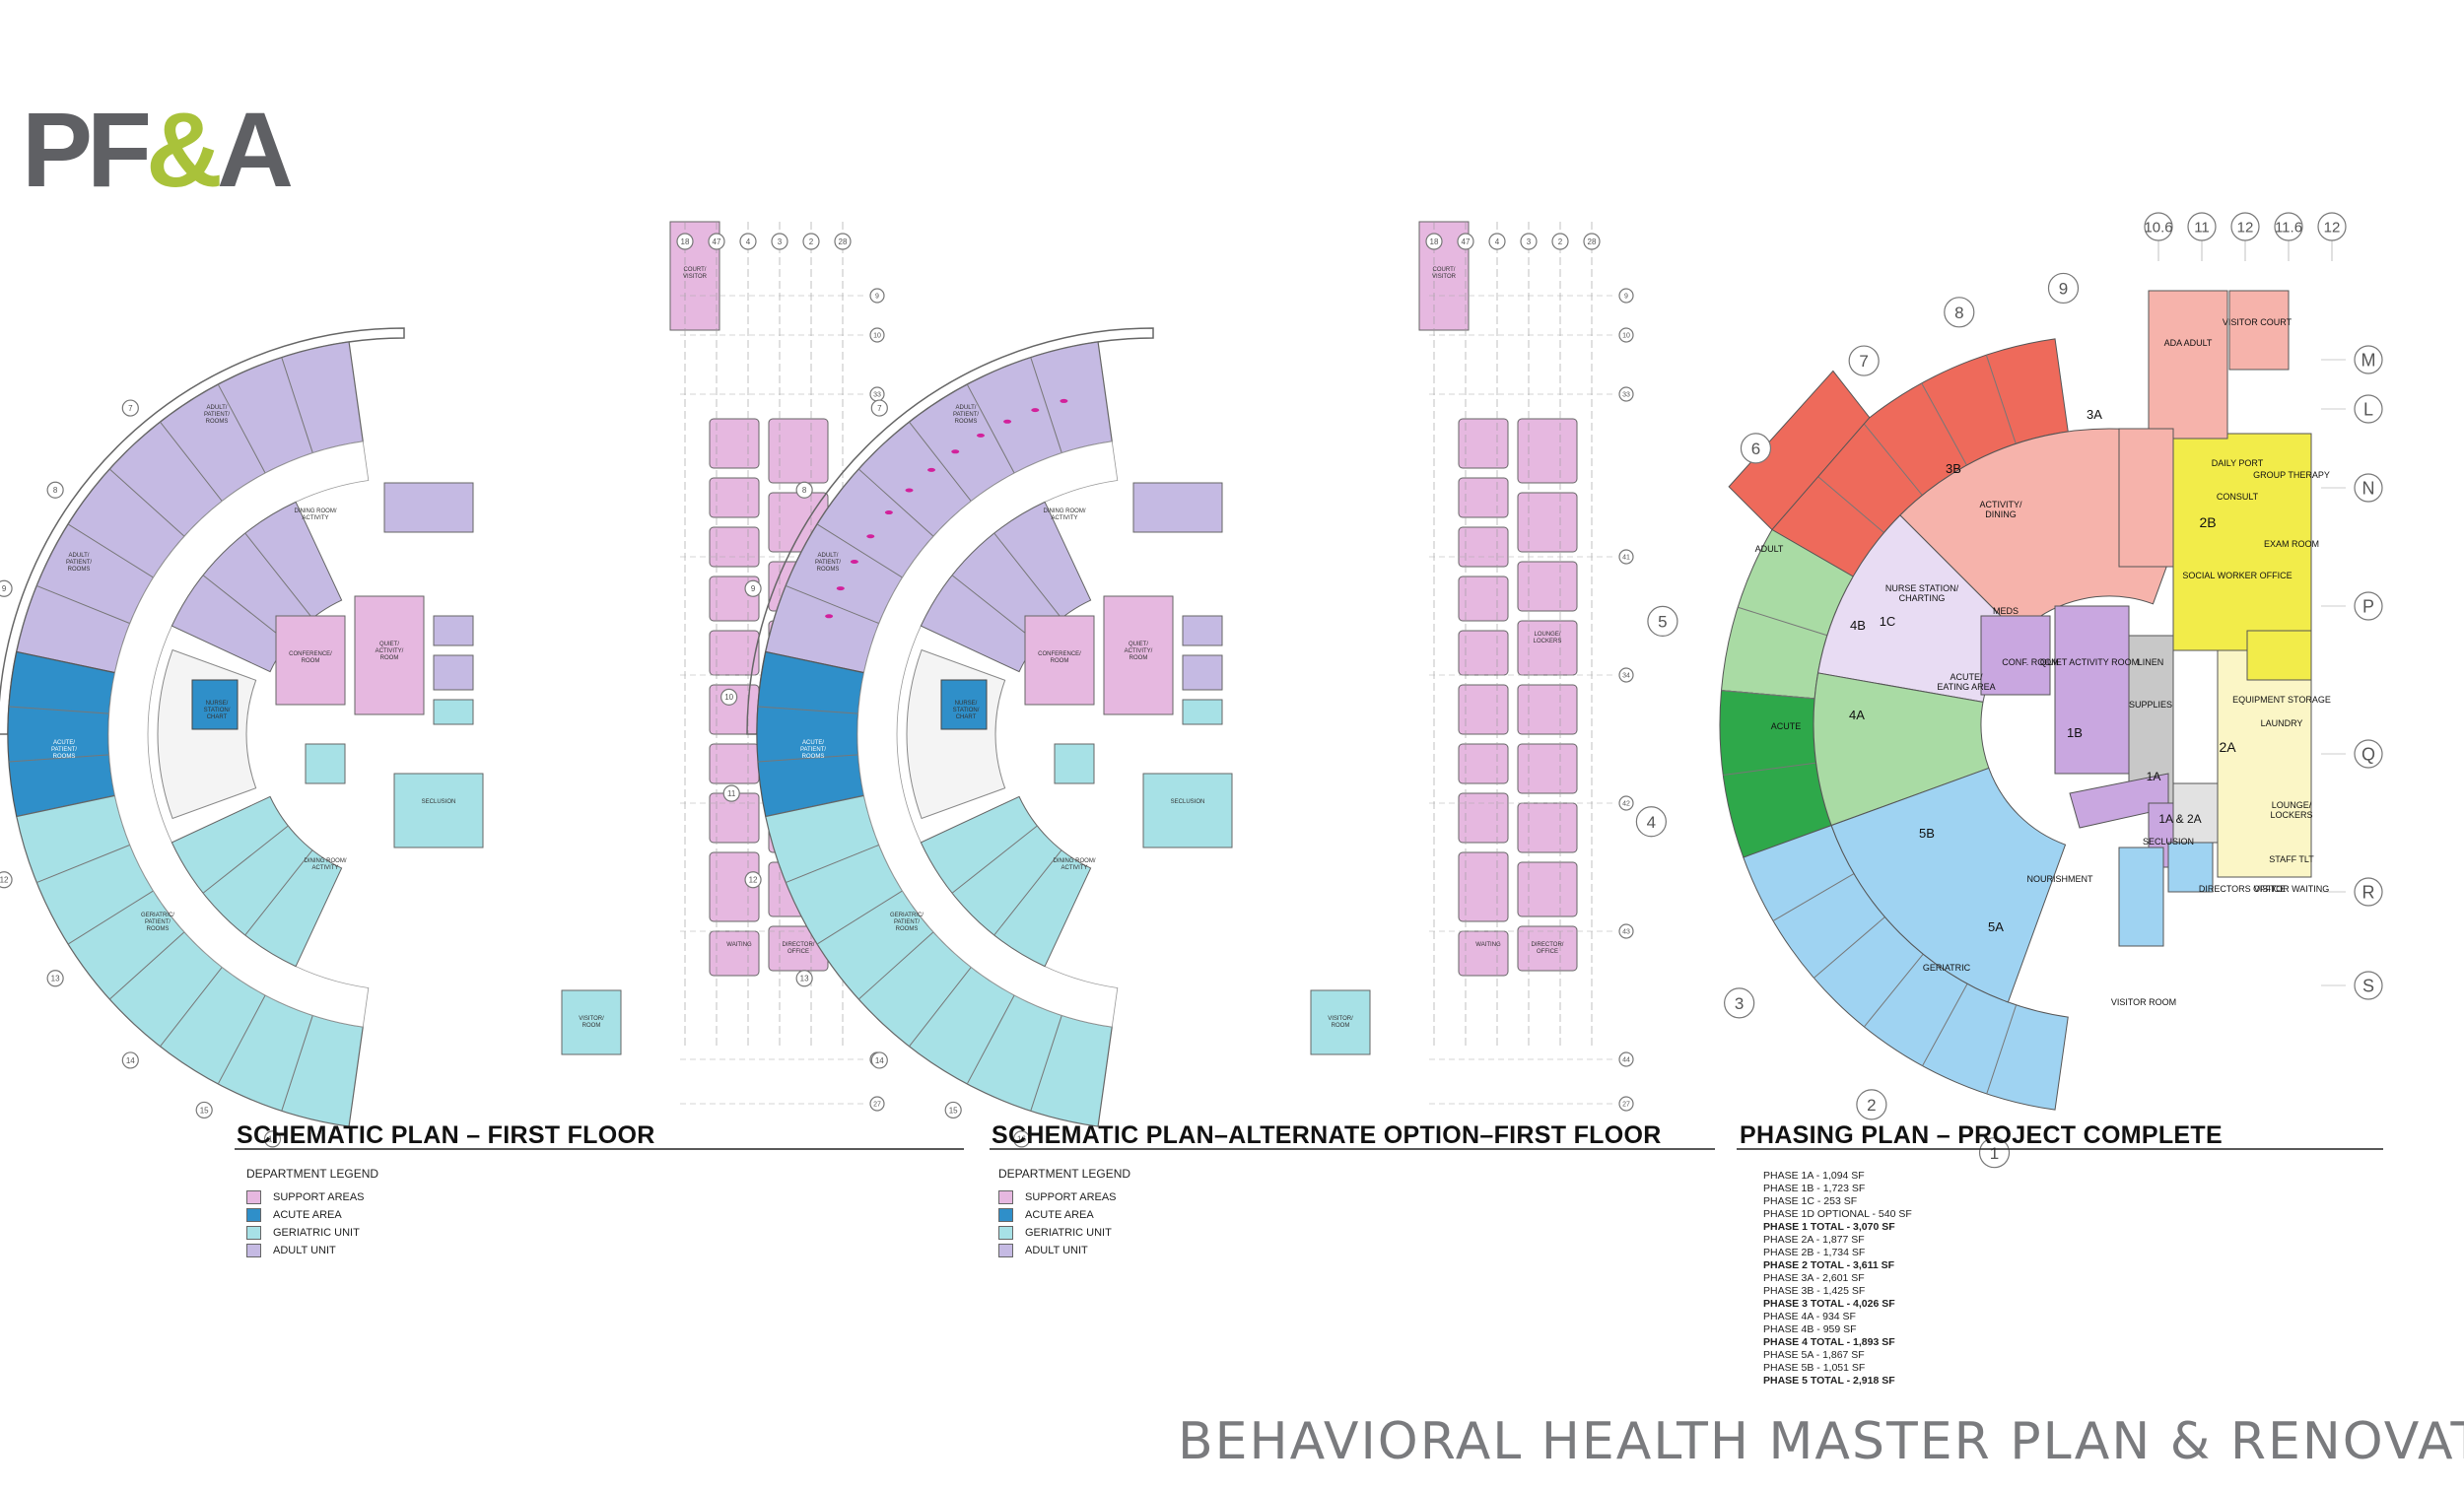  Describe the element at coordinates (2291, 810) in the screenshot. I see `room-label: LOUNGE/LOCKERS` at that location.